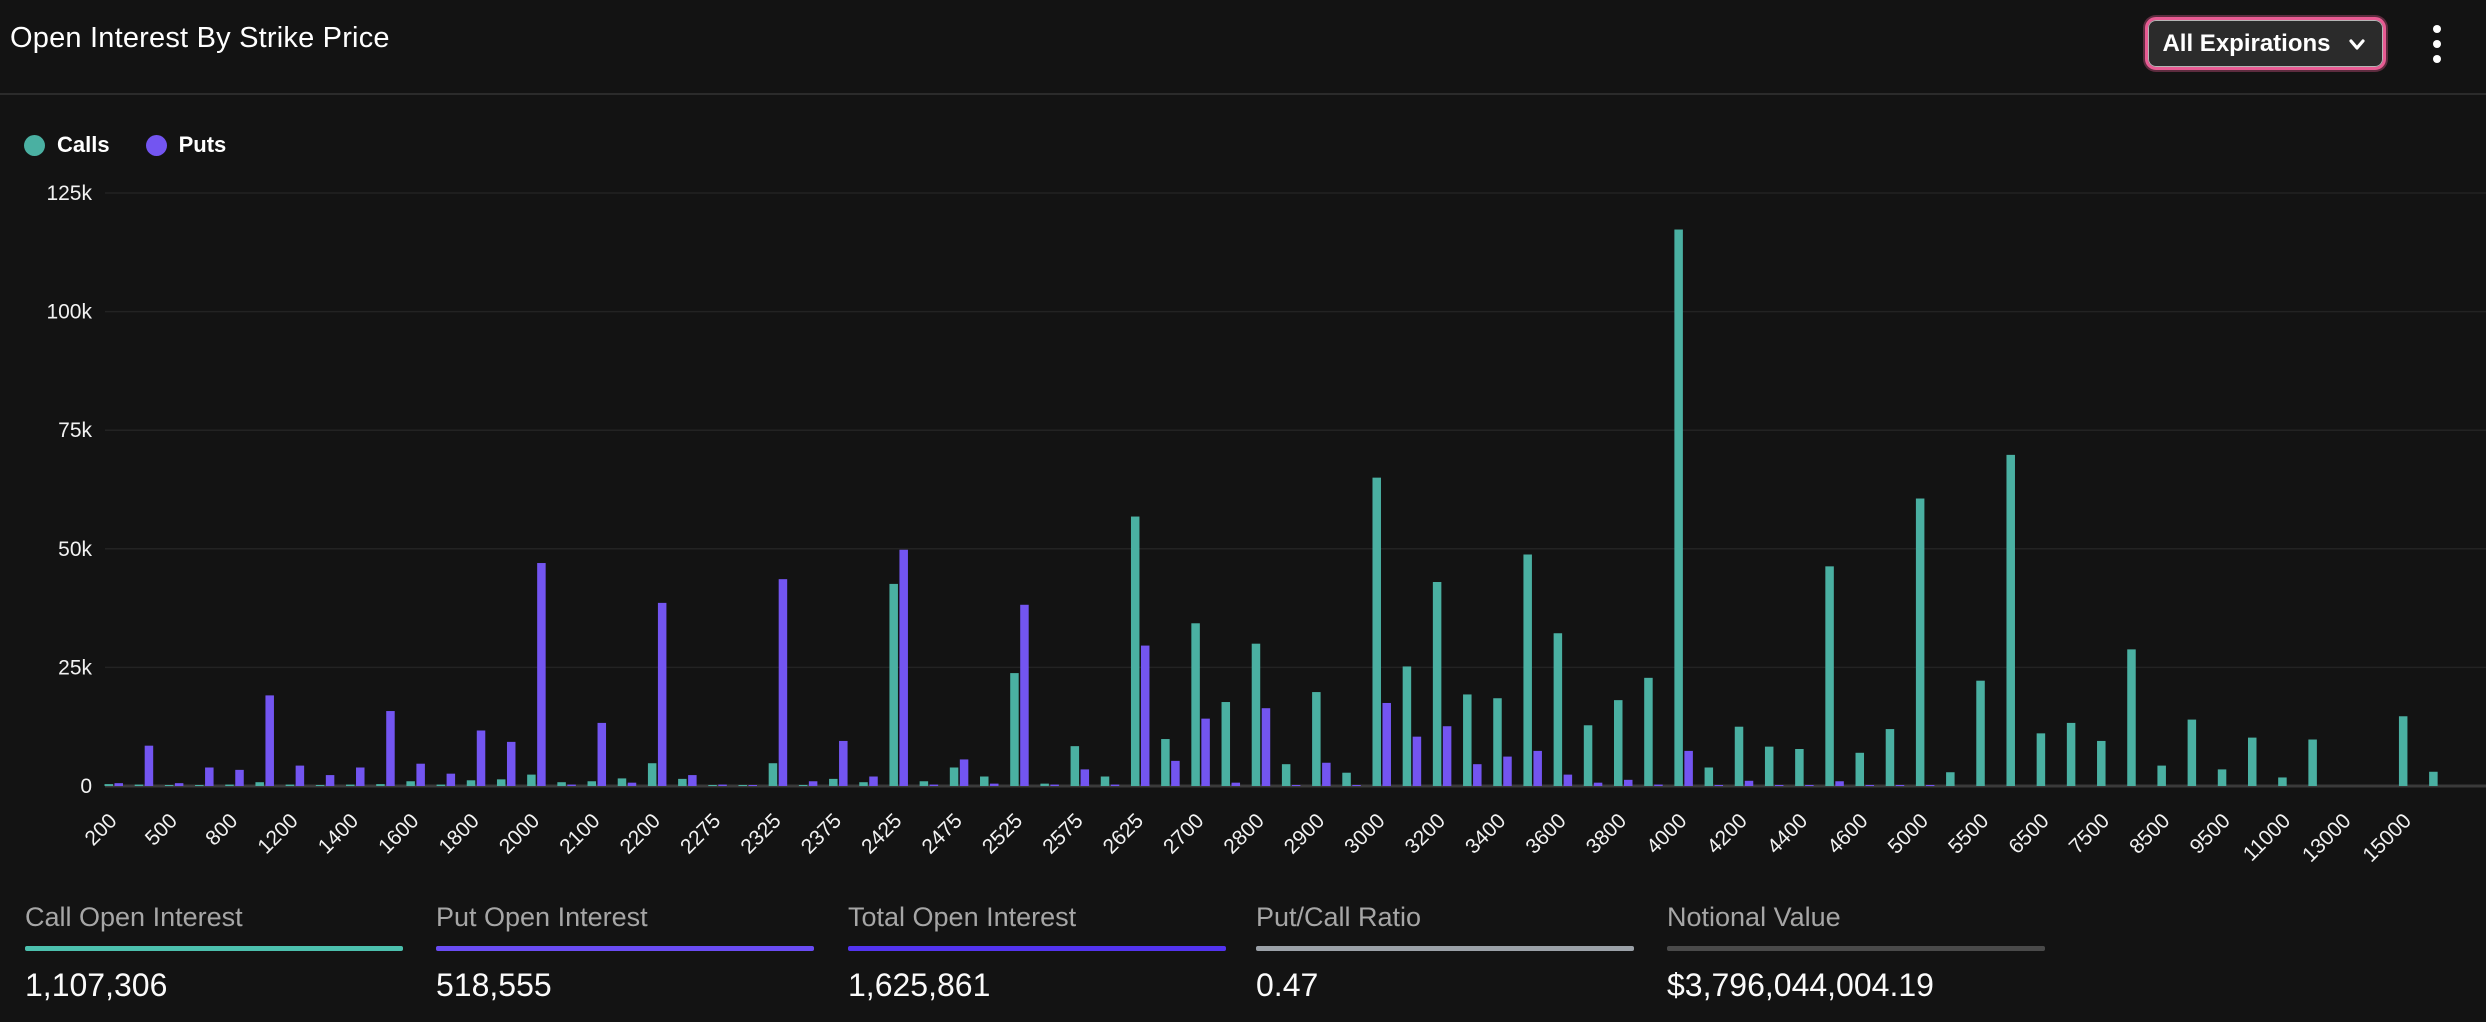 This screenshot has width=2486, height=1022. What do you see at coordinates (2265, 43) in the screenshot?
I see `expirations-dropdown: All Expirations` at bounding box center [2265, 43].